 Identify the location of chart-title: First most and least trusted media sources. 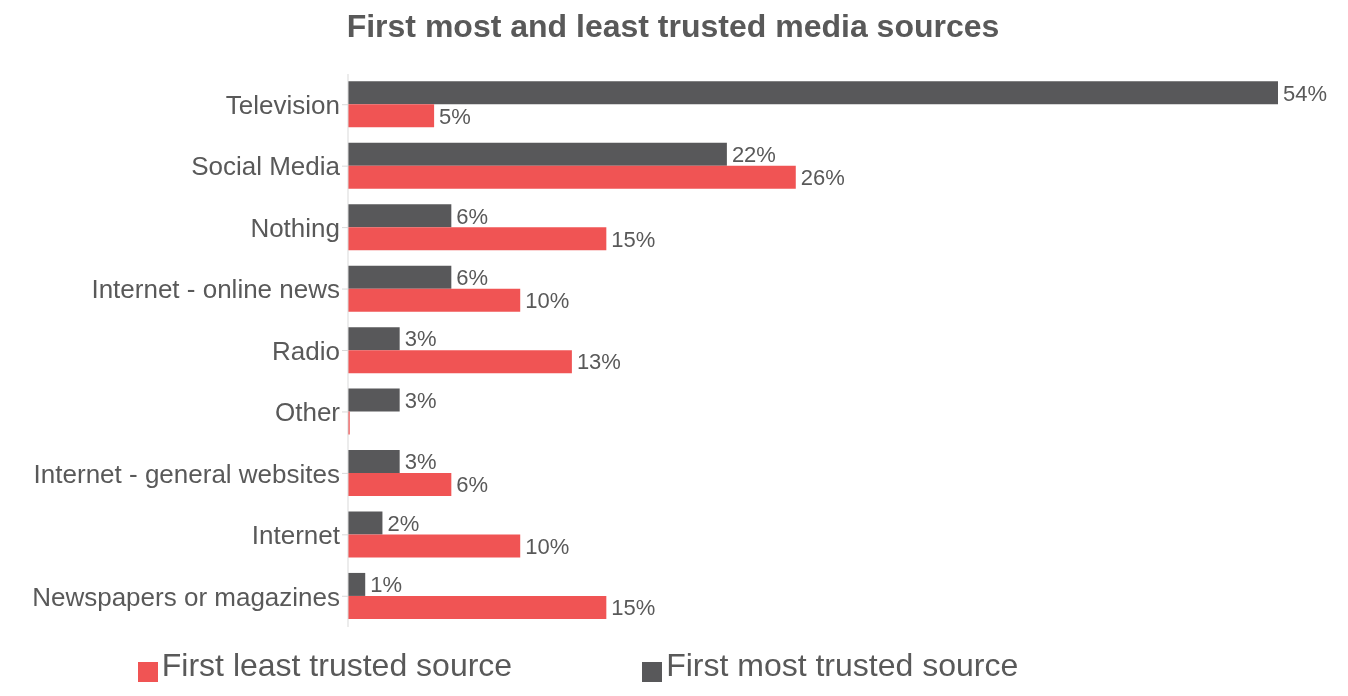
(673, 27).